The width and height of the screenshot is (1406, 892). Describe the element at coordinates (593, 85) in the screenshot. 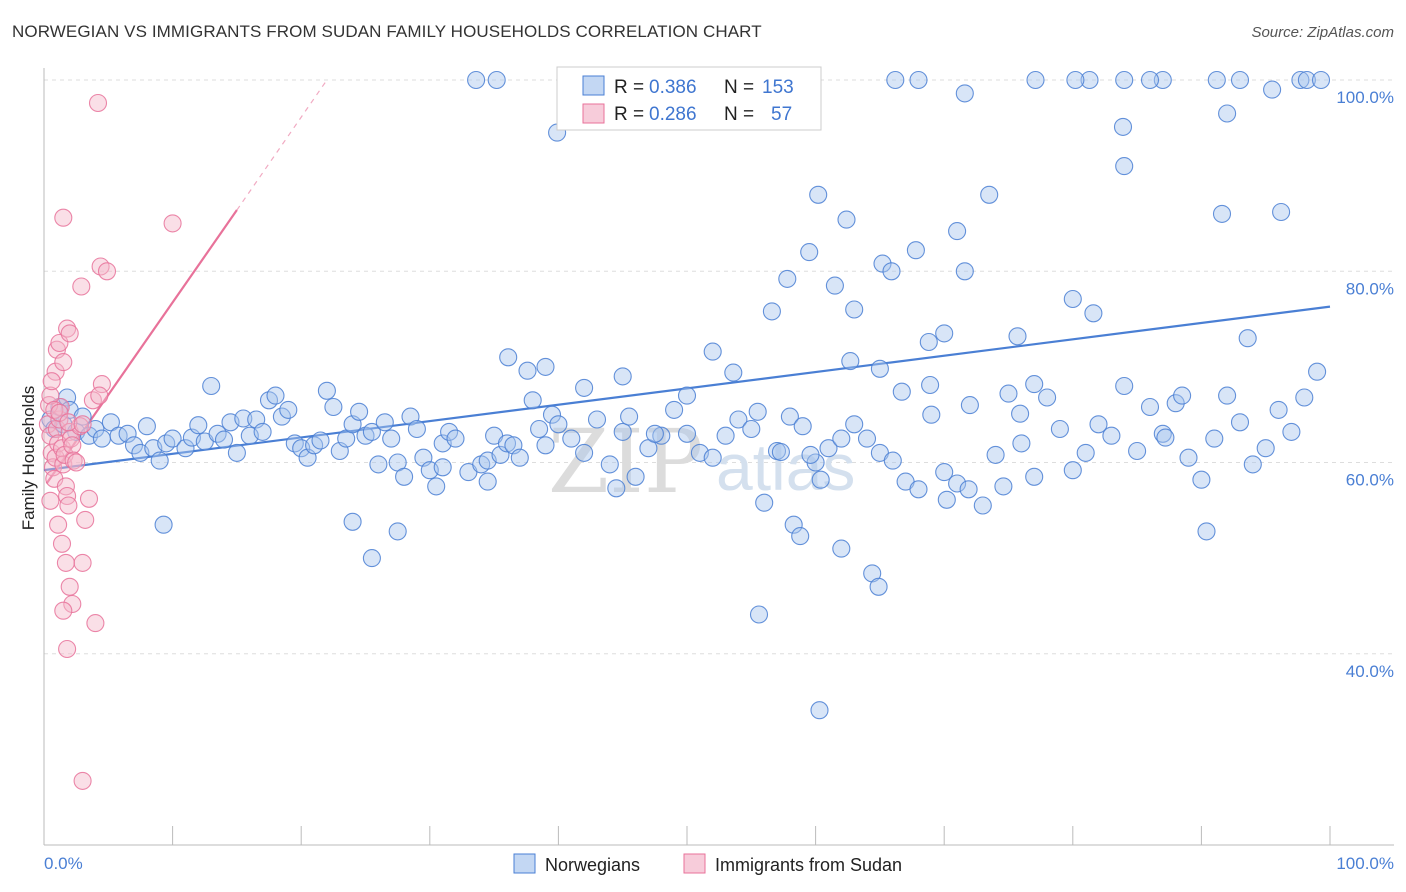

I see `legend-swatch-norwegians` at that location.